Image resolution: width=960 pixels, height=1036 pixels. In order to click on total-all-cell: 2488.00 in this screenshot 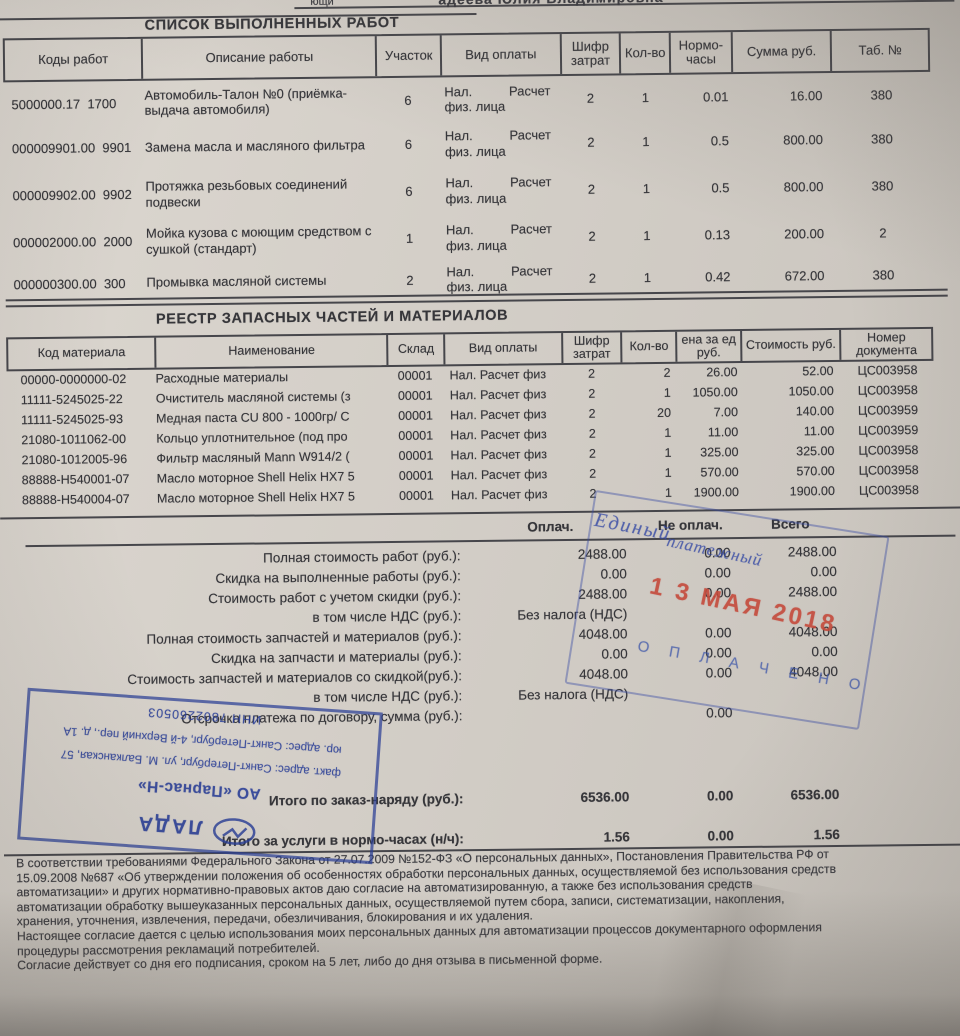, I will do `click(813, 591)`.